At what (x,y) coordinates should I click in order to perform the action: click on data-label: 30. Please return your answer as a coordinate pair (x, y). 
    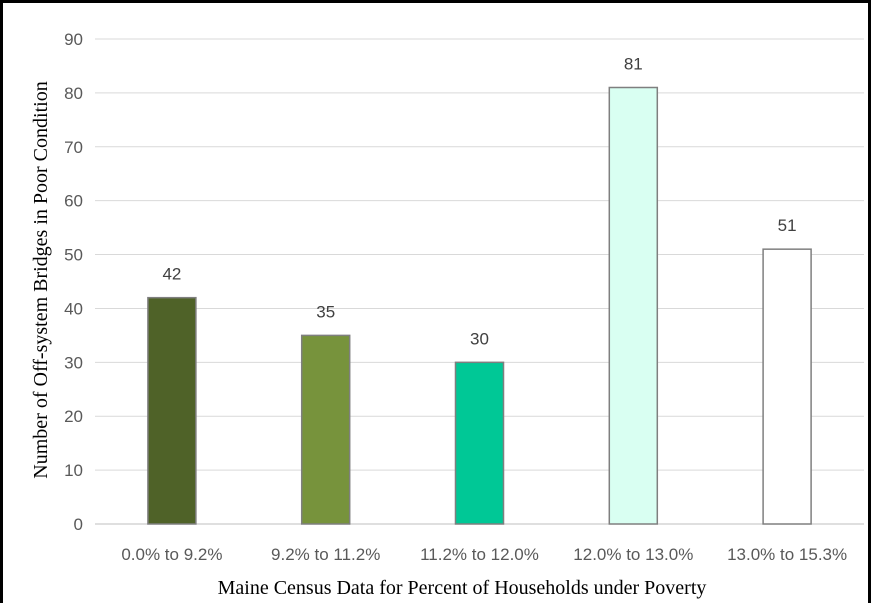
    Looking at the image, I should click on (479, 338).